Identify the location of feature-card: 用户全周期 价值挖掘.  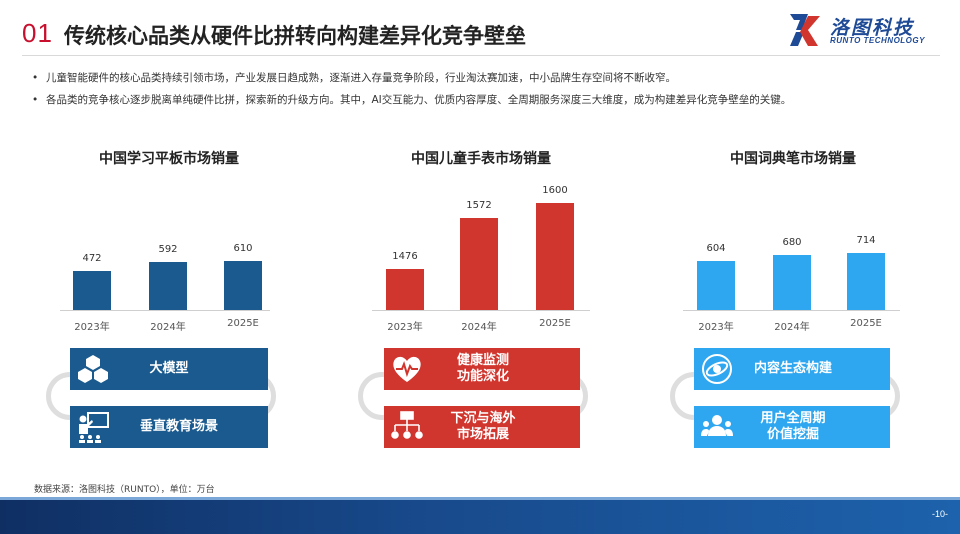
(792, 427).